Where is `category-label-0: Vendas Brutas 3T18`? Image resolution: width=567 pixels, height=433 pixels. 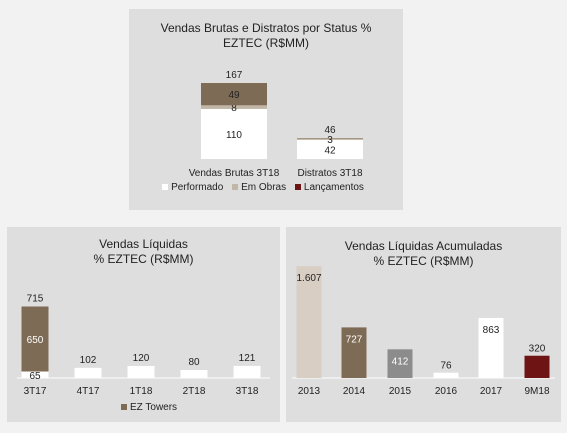
category-label-0: Vendas Brutas 3T18 is located at coordinates (234, 173).